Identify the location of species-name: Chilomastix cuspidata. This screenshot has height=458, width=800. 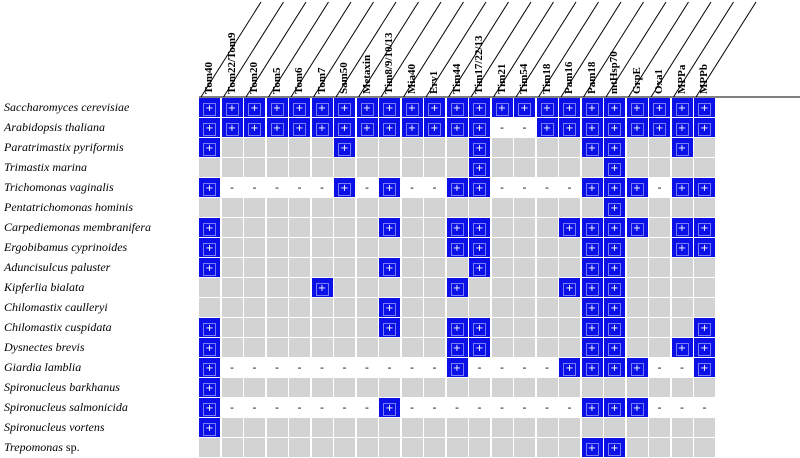
(58, 327).